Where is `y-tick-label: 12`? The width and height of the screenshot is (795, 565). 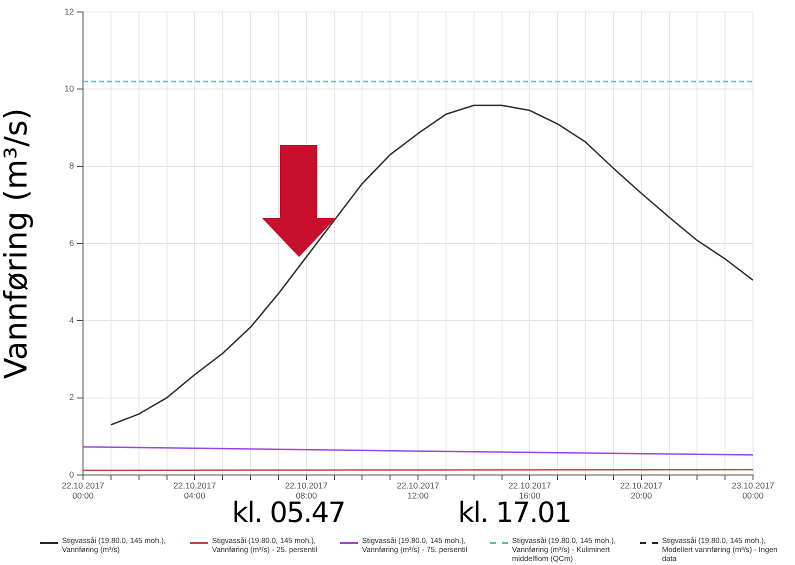 y-tick-label: 12 is located at coordinates (69, 11).